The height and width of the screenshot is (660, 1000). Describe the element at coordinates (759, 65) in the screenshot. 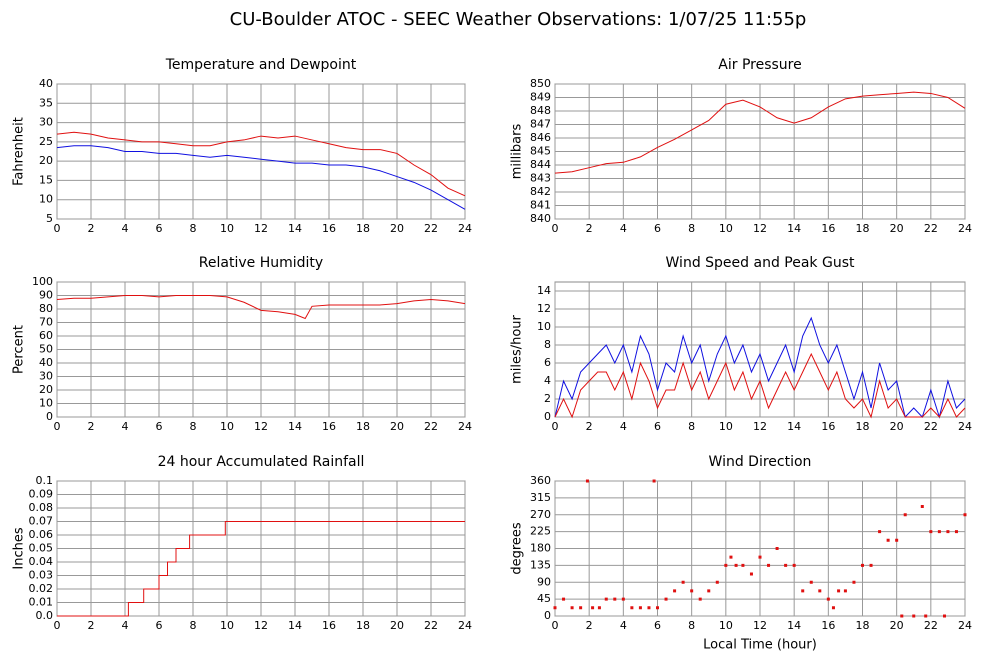

I see `chart-title: Air Pressure` at that location.